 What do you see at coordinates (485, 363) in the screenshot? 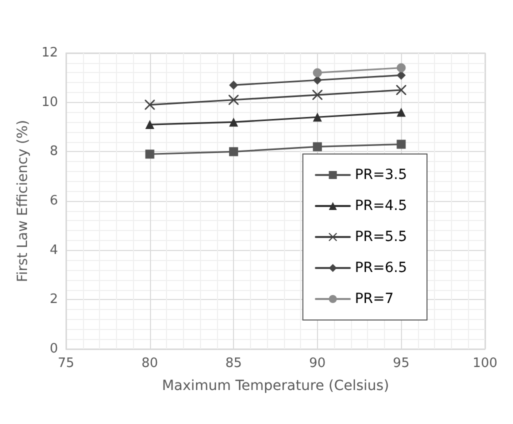
I see `x-tick-label: 100` at bounding box center [485, 363].